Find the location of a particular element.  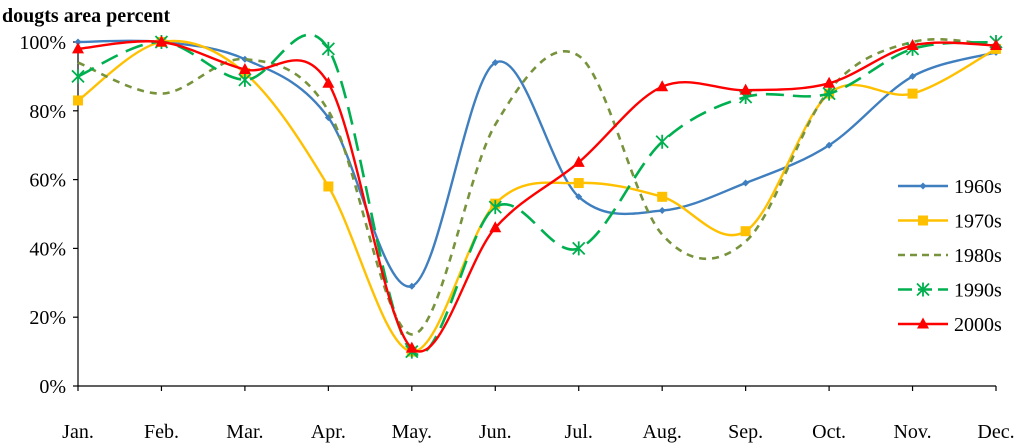

data-point-1960s-Nov. is located at coordinates (913, 76).